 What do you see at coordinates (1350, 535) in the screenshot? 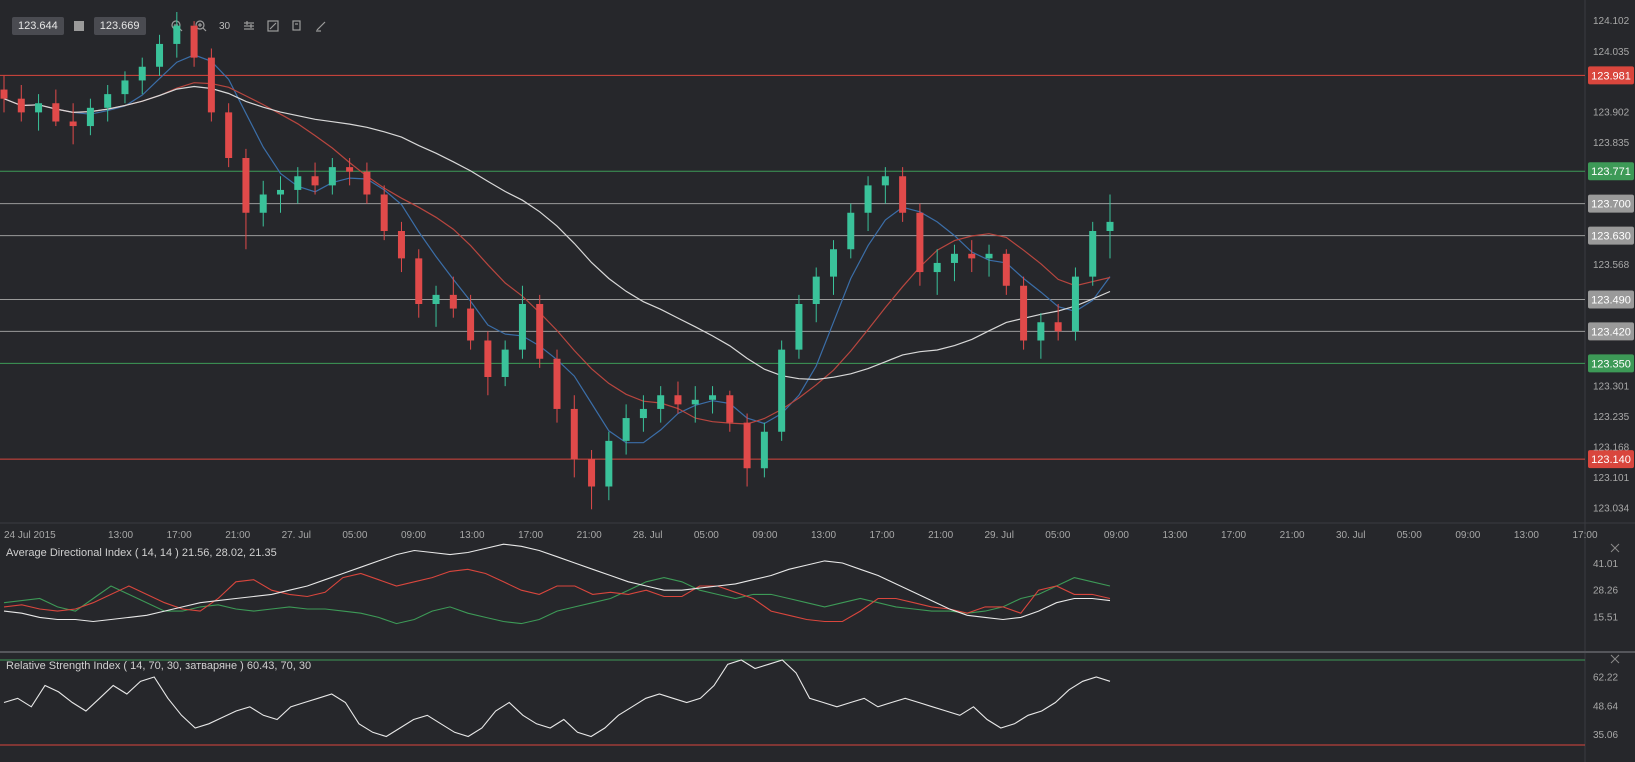
I see `time-tick-label: 30. Jul` at bounding box center [1350, 535].